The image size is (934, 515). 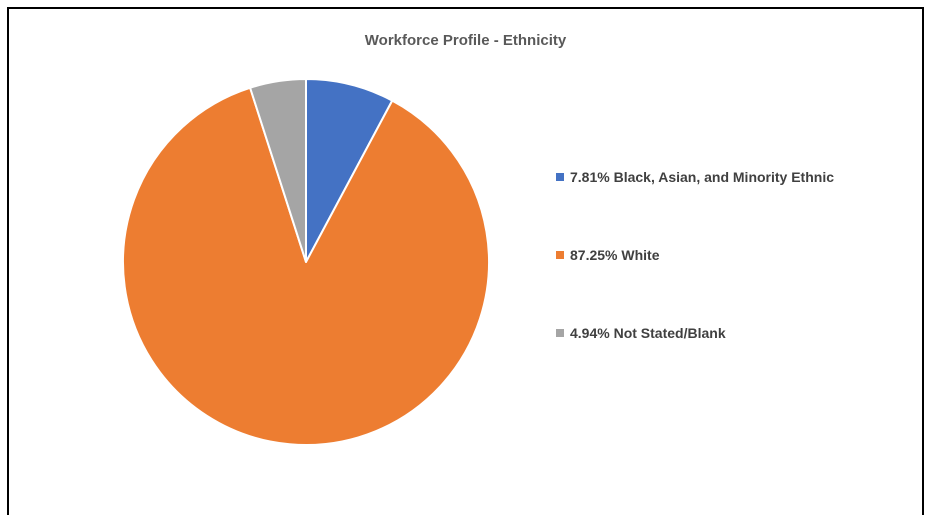 I want to click on legend-item-bame: 7.81% Black, Asian, and Minority Ethnic, so click(x=695, y=177).